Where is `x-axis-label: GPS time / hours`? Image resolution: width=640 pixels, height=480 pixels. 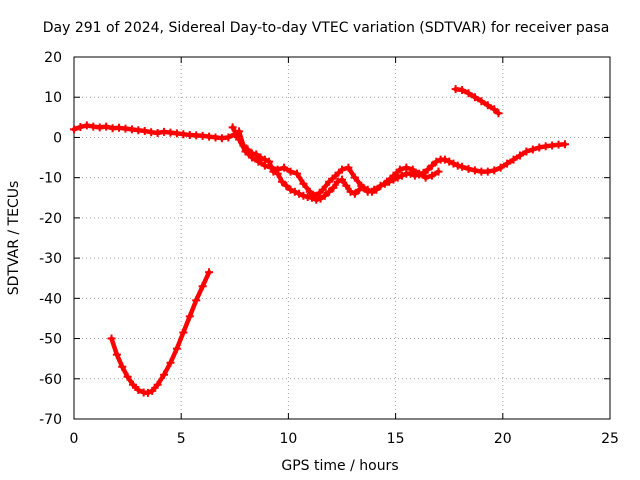 x-axis-label: GPS time / hours is located at coordinates (339, 466).